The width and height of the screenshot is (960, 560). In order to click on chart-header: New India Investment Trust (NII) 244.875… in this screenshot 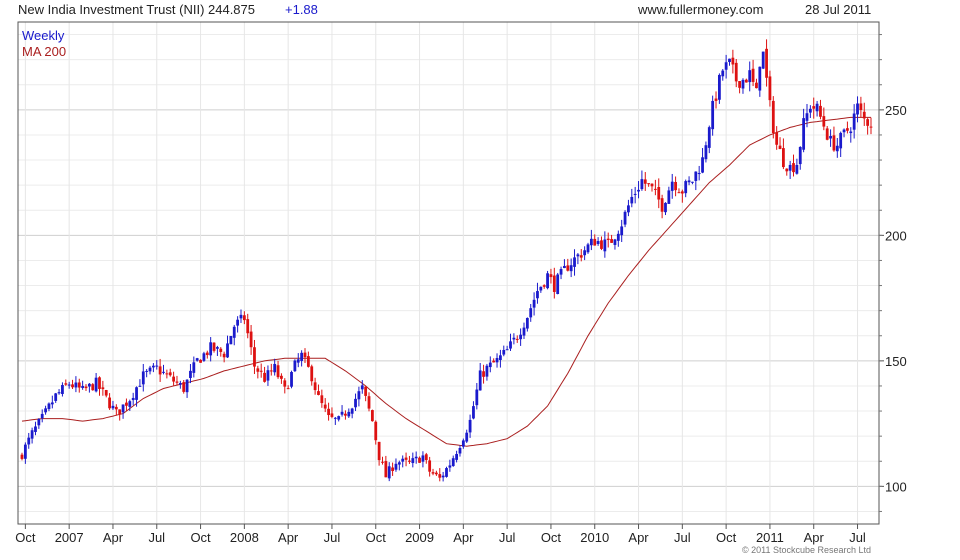, I will do `click(480, 10)`.